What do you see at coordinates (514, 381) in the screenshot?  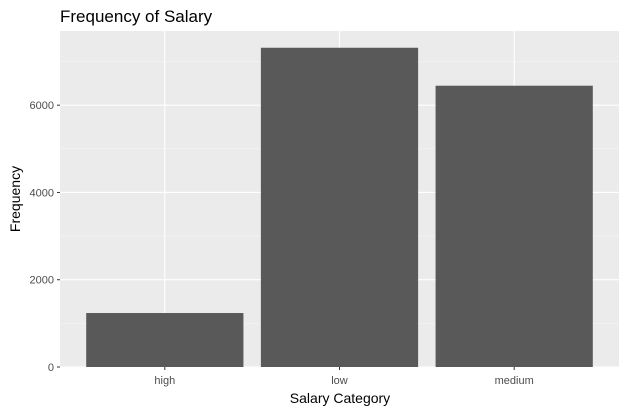 I see `x-tick-label: medium` at bounding box center [514, 381].